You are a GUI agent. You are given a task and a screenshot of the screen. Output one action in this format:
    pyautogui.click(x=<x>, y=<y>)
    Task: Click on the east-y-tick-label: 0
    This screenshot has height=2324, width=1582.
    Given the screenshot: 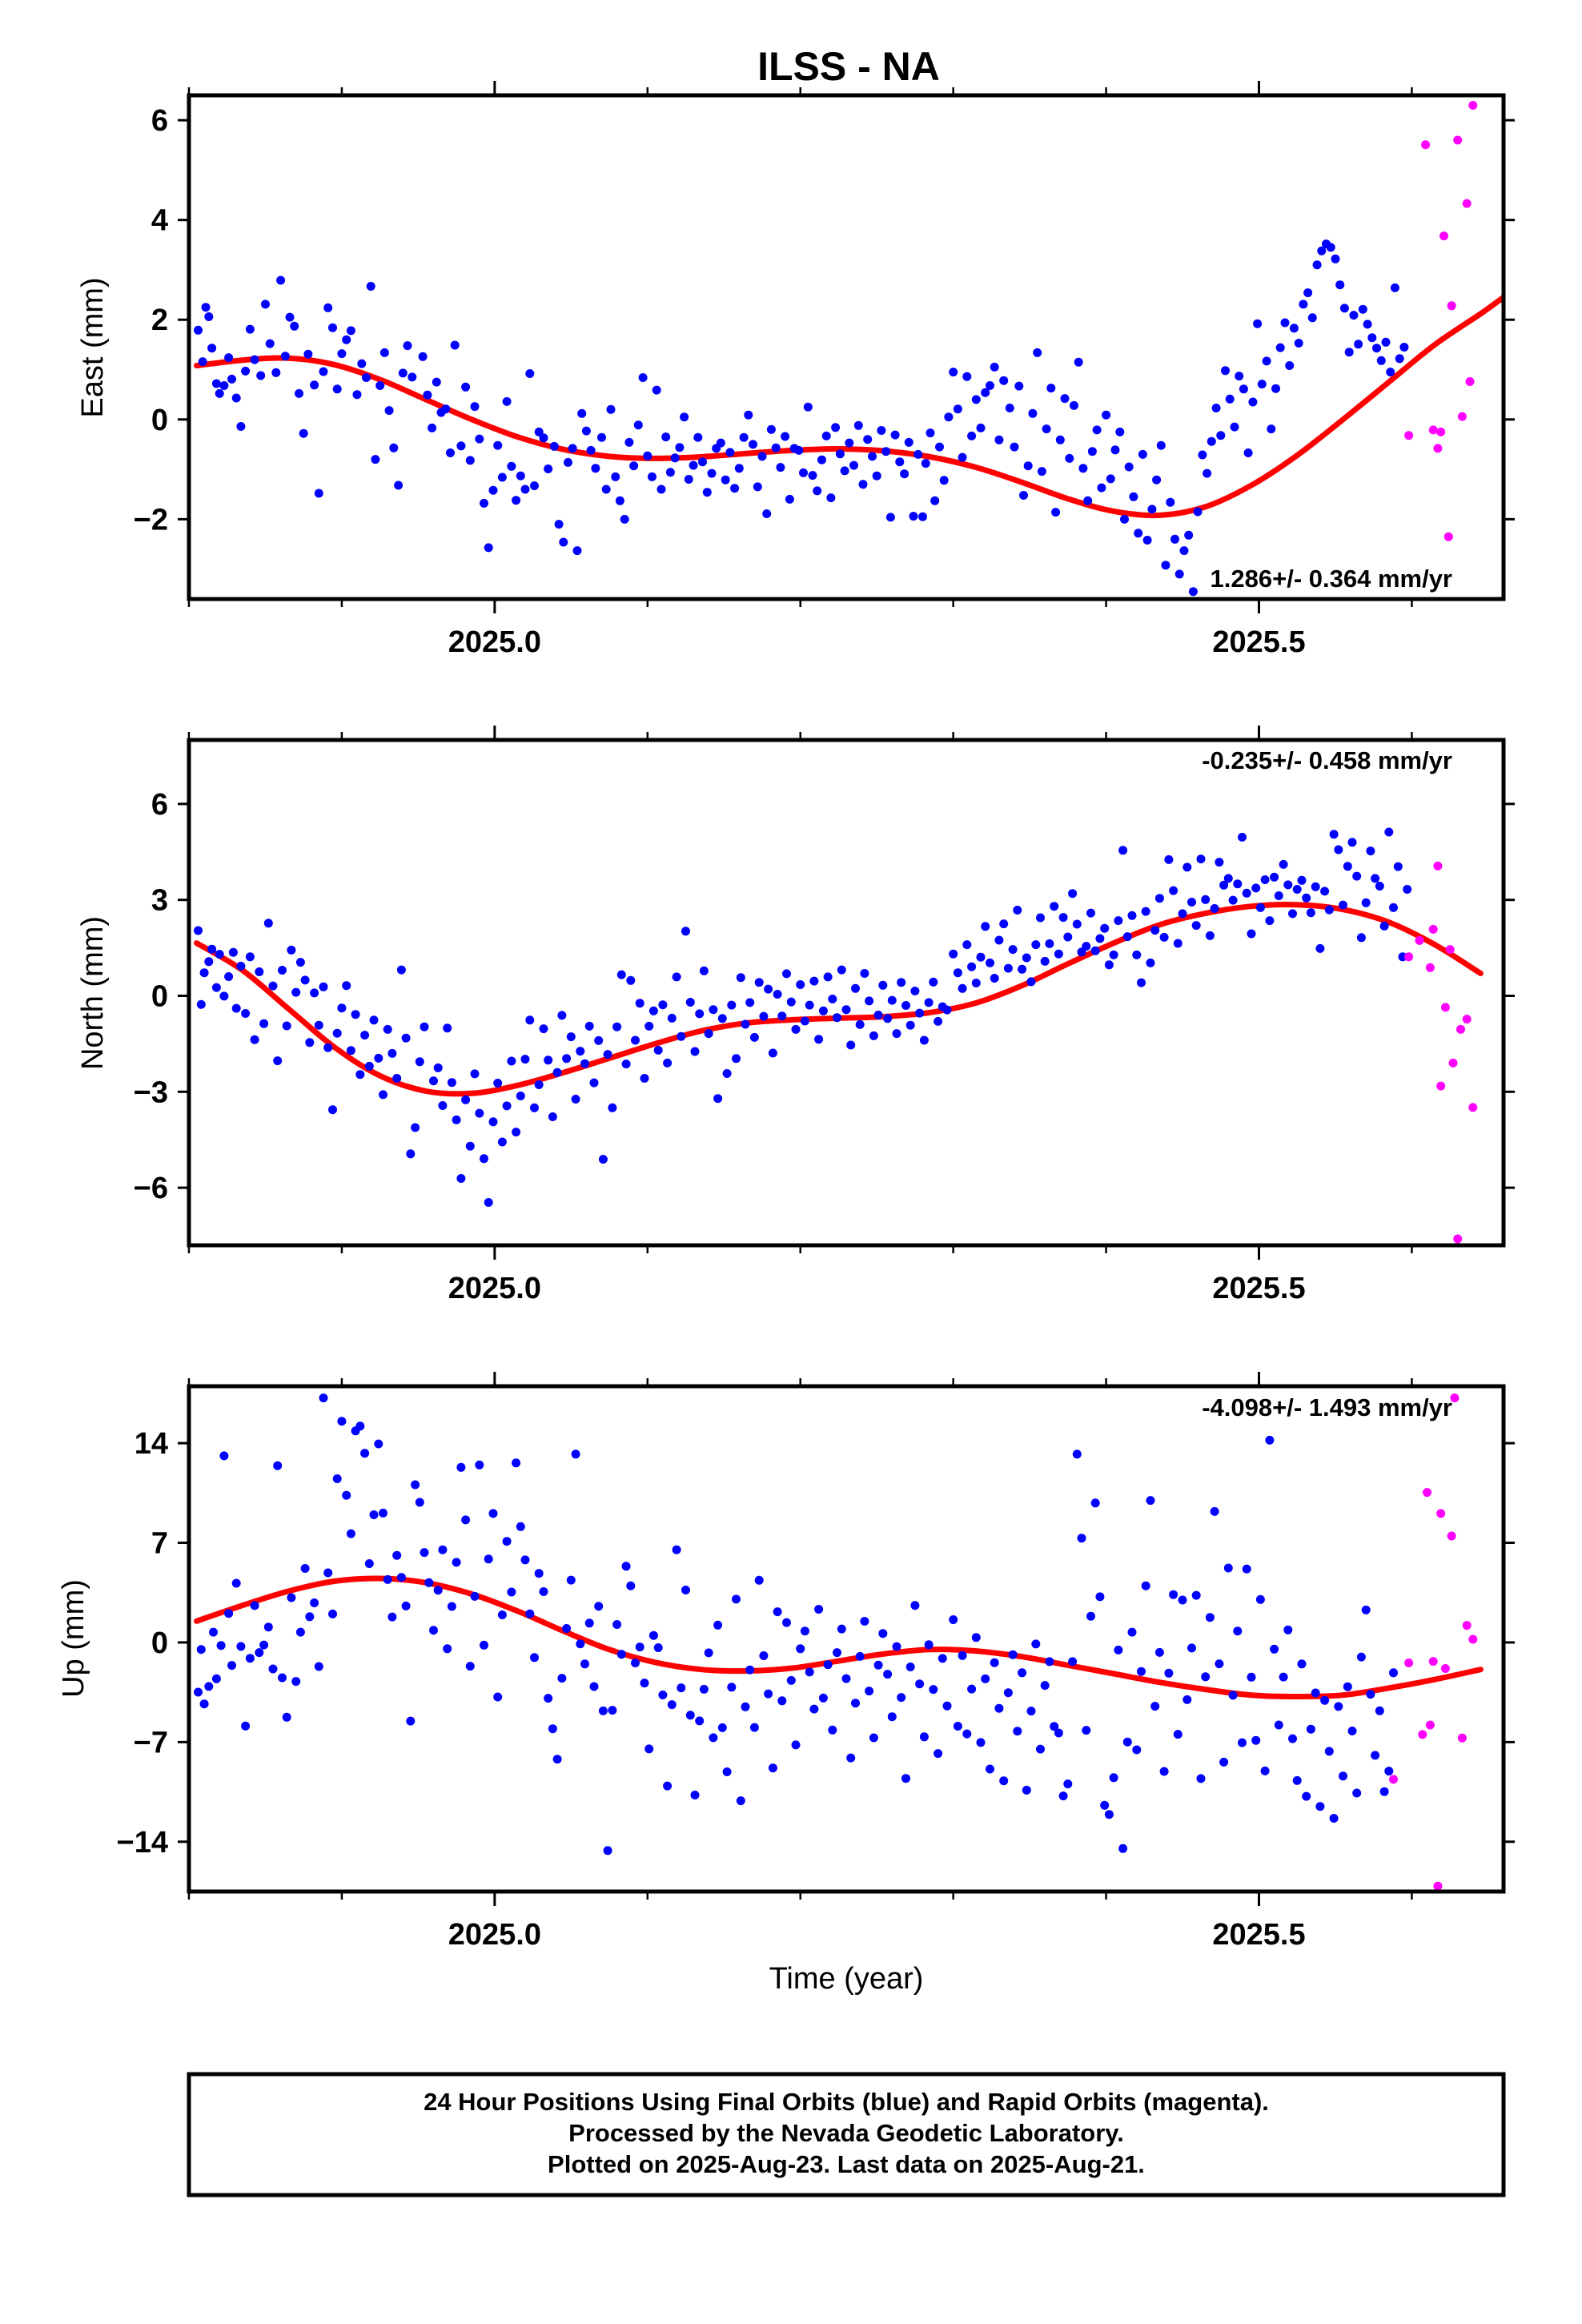 What is the action you would take?
    pyautogui.click(x=159, y=420)
    